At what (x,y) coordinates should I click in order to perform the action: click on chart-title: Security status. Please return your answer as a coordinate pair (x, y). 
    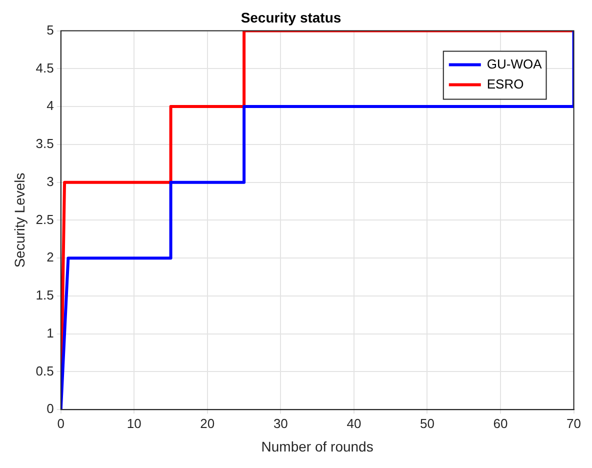
    Looking at the image, I should click on (291, 17).